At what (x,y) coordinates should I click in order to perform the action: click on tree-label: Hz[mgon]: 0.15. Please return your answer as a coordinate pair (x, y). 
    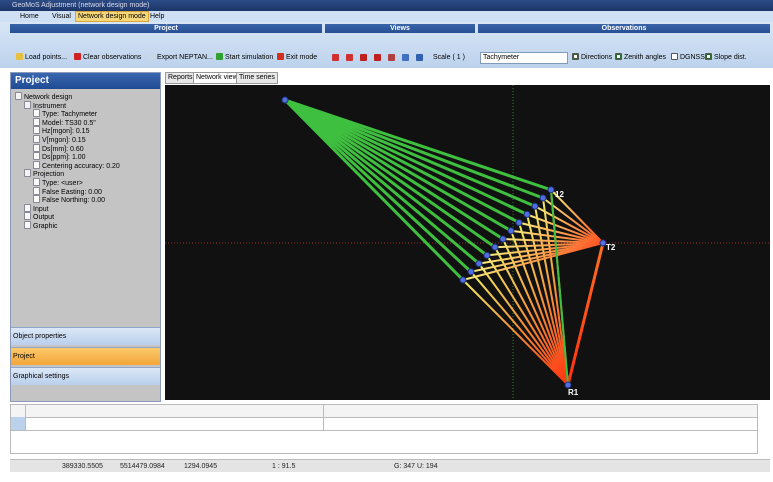
    Looking at the image, I should click on (66, 132).